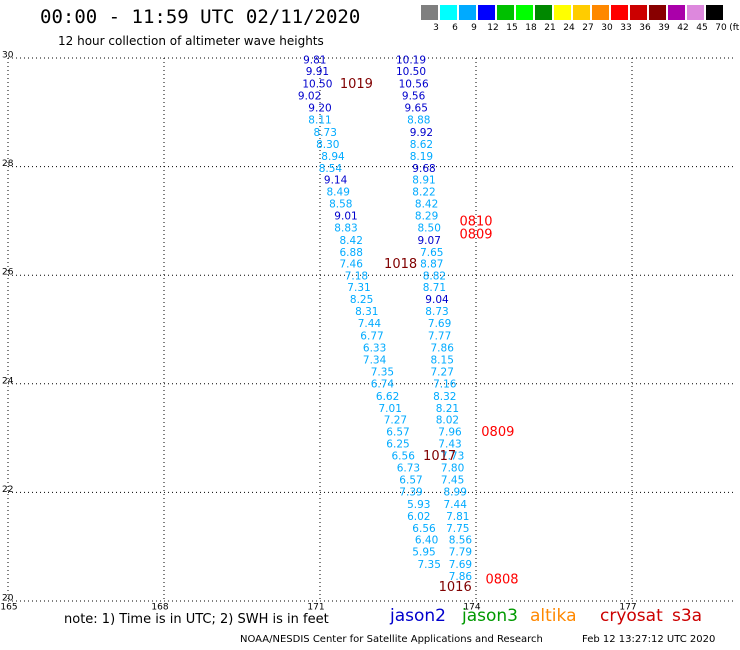 The image size is (740, 650). What do you see at coordinates (338, 193) in the screenshot?
I see `wave-height-value: 8.49` at bounding box center [338, 193].